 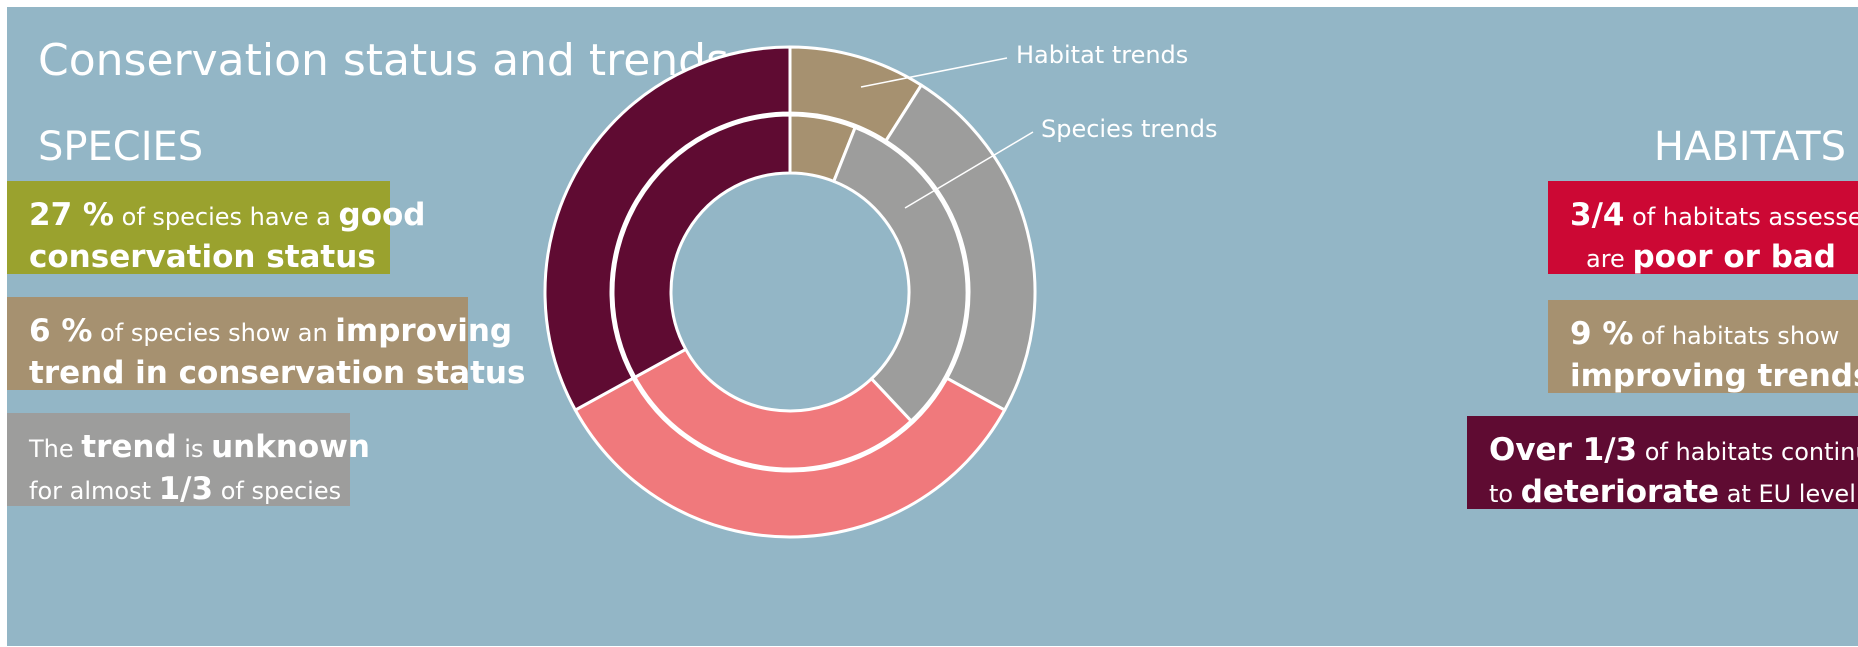 What do you see at coordinates (1129, 129) in the screenshot?
I see `species-trends-label: Species trends` at bounding box center [1129, 129].